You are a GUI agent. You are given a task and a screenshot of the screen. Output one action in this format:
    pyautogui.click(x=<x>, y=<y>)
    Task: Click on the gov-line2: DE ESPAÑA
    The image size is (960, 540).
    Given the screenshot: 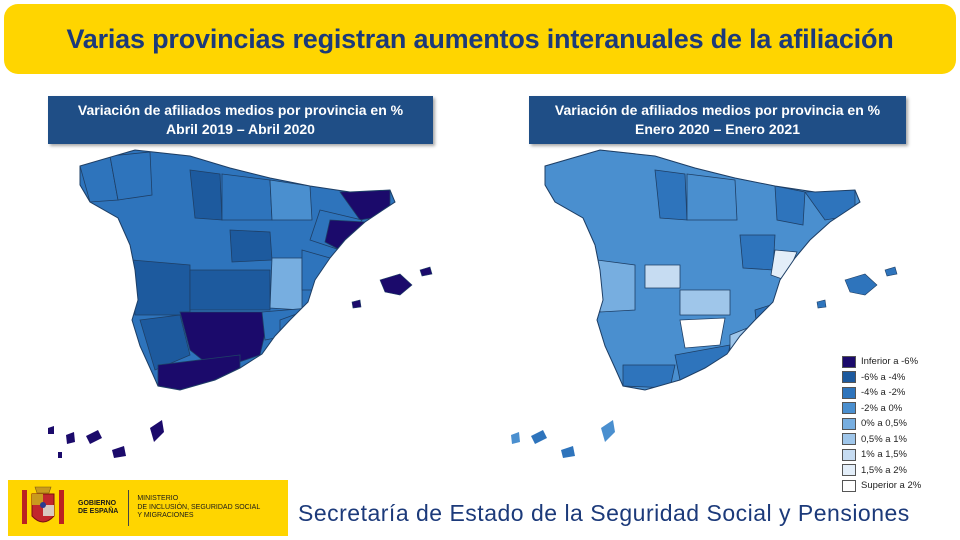 What is the action you would take?
    pyautogui.click(x=98, y=511)
    